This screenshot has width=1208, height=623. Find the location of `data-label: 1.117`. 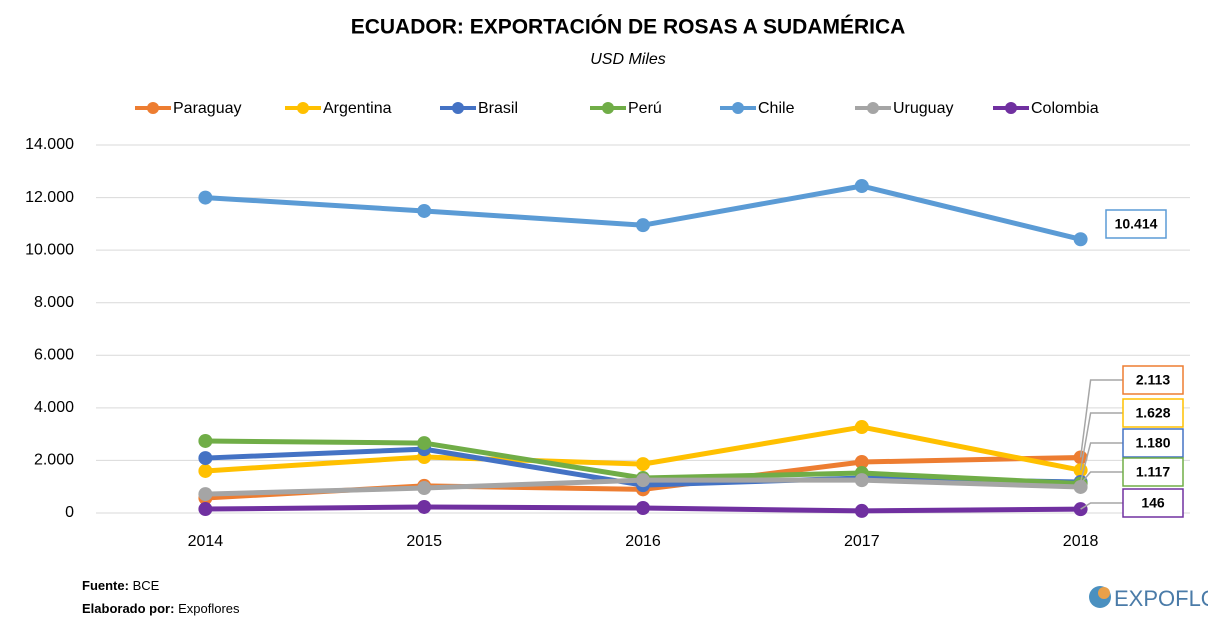

data-label: 1.117 is located at coordinates (1153, 472).